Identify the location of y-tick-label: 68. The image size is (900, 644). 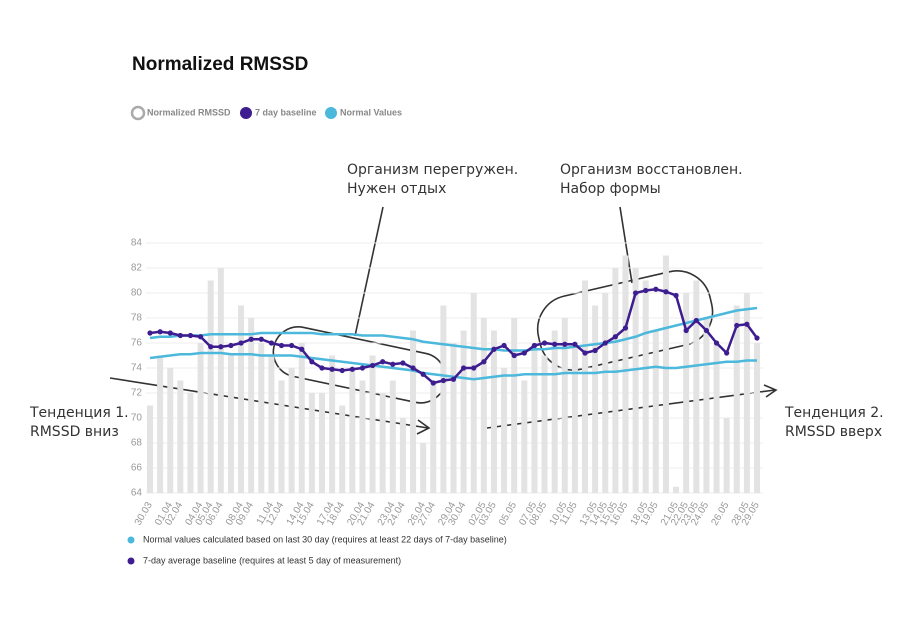
(137, 443).